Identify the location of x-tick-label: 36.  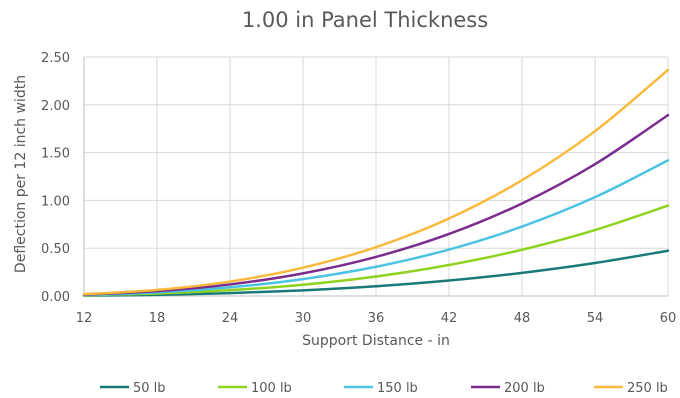
(376, 318).